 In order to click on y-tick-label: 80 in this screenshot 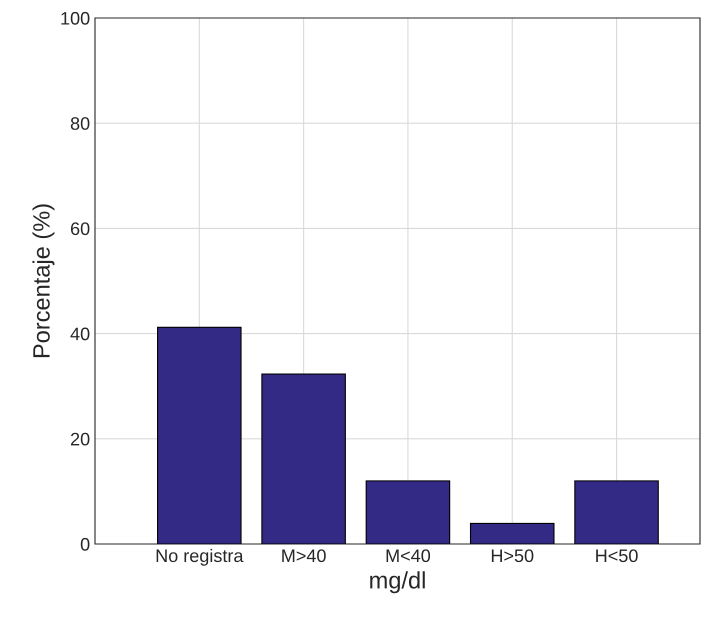, I will do `click(80, 123)`.